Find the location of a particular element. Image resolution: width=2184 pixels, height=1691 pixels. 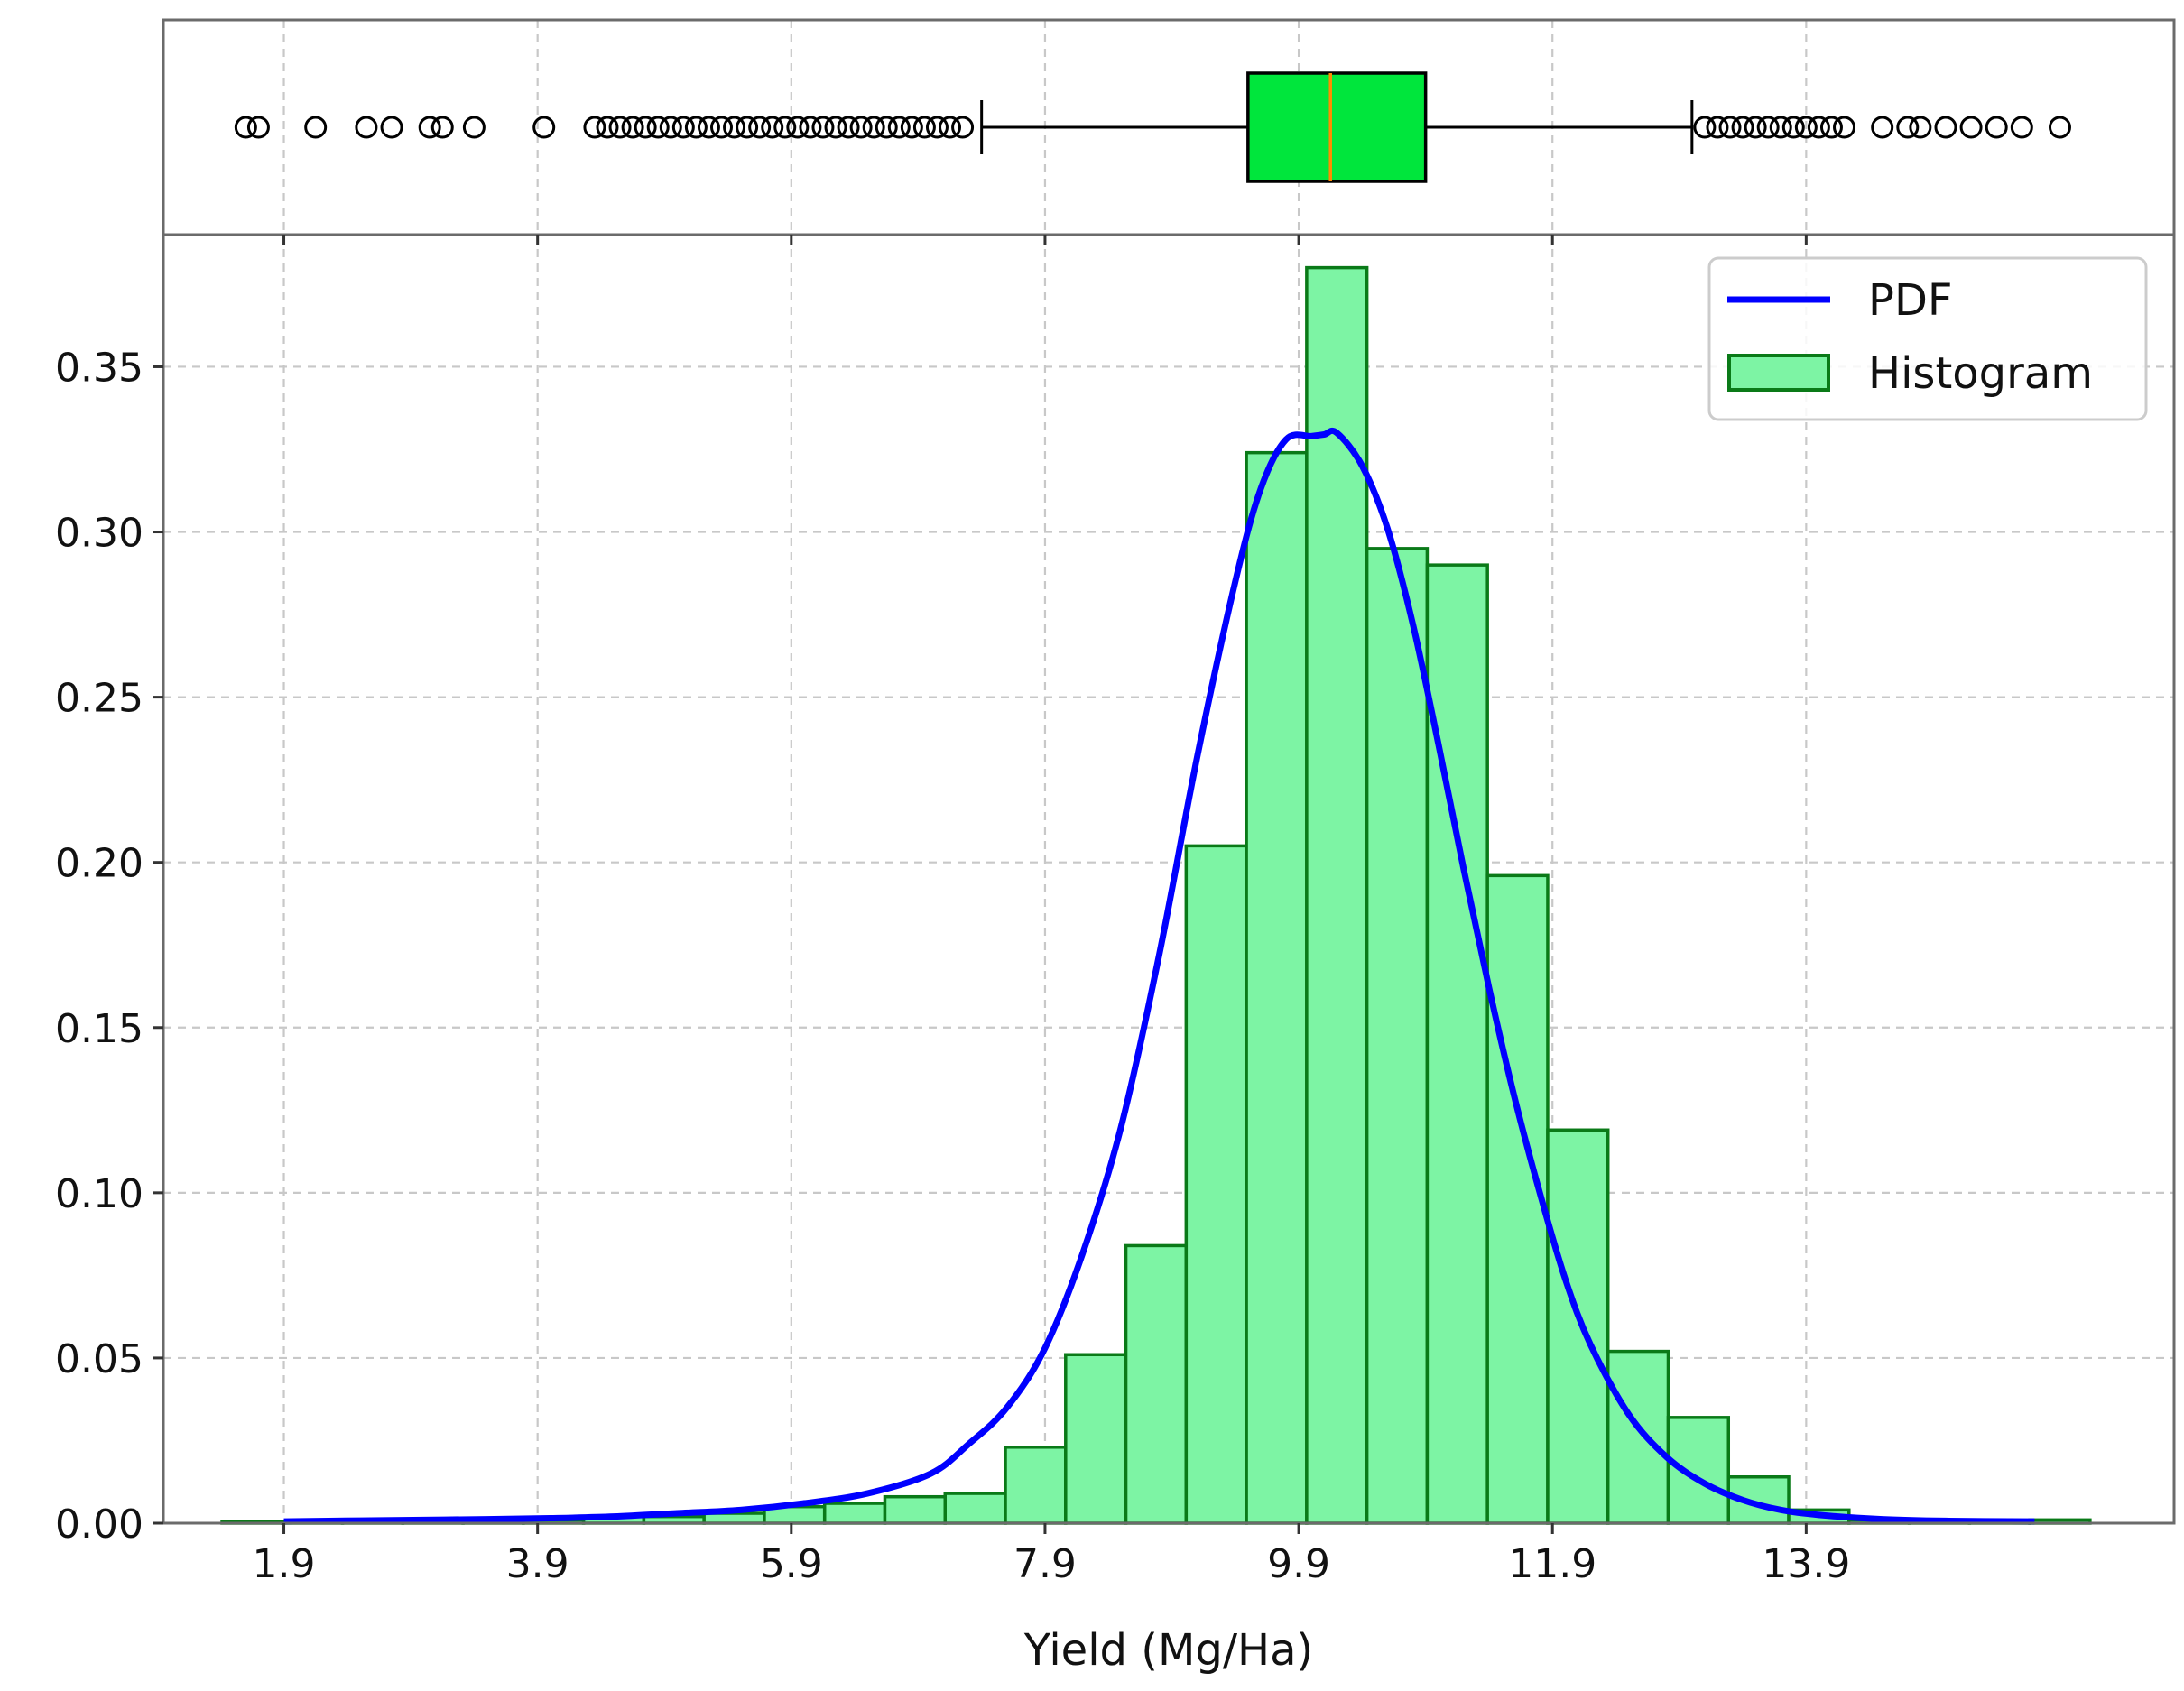

legend-histogram-swatch is located at coordinates (1778, 373).